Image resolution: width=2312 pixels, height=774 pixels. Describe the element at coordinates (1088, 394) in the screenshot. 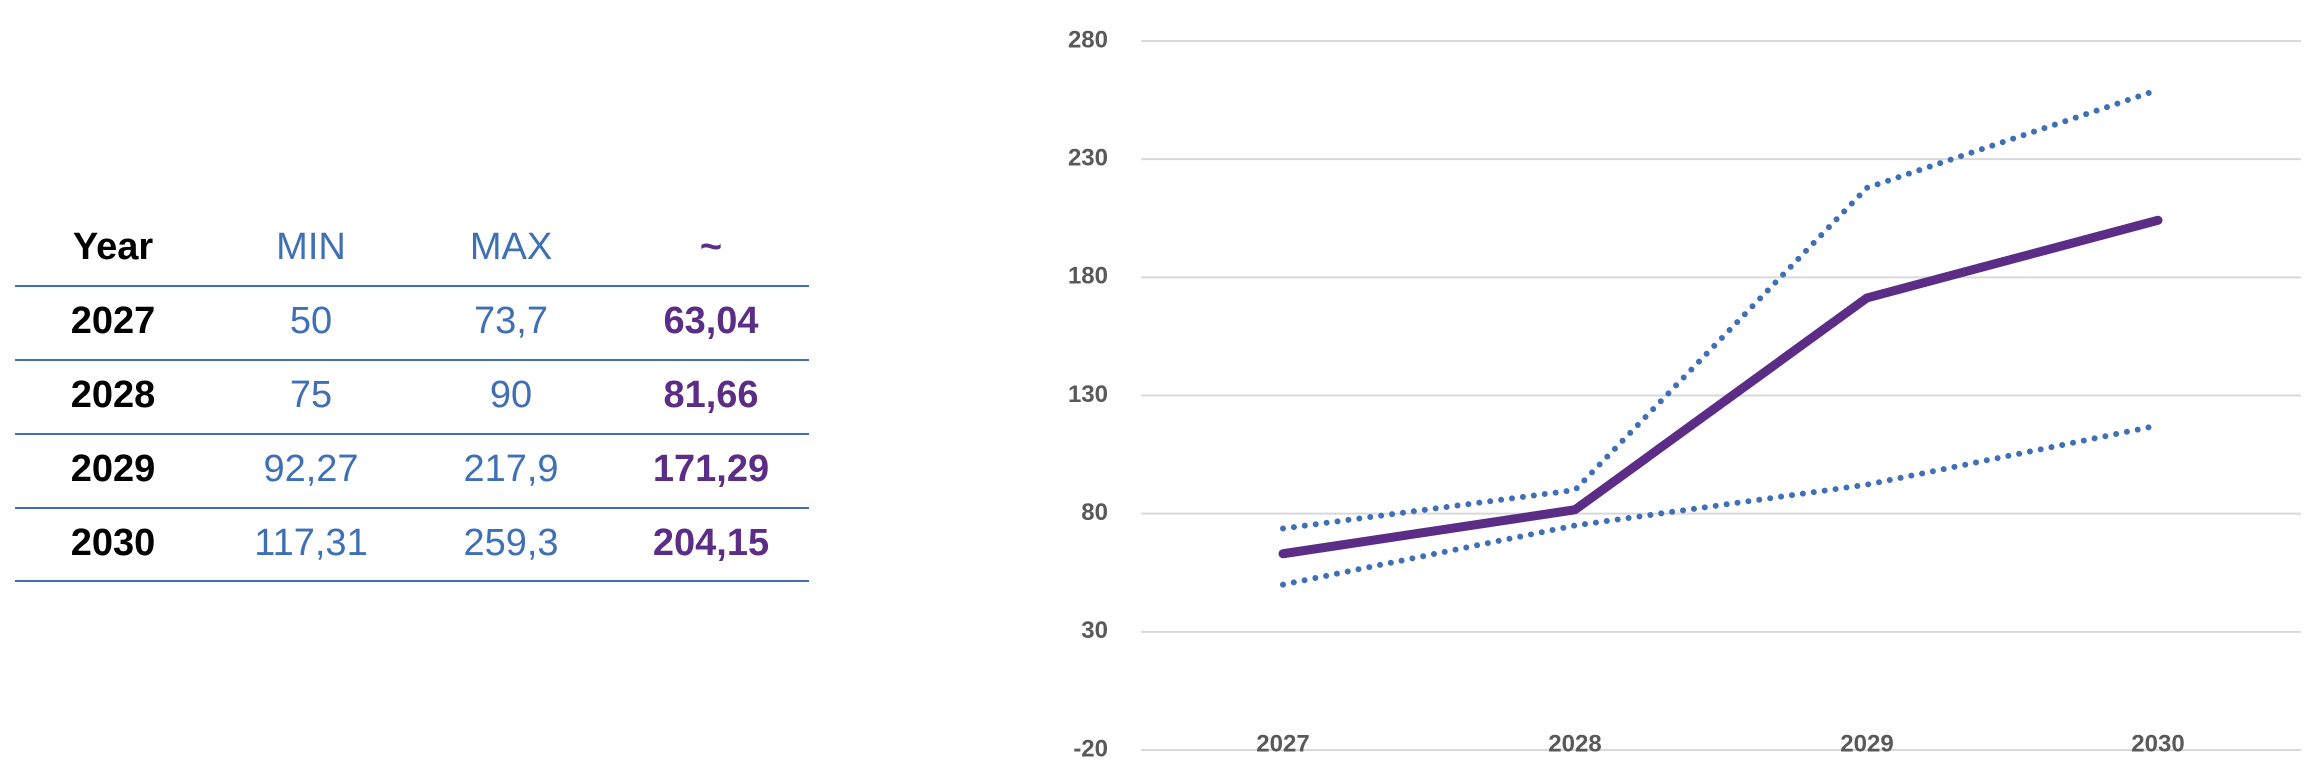

I see `y-tick-label: 130` at that location.